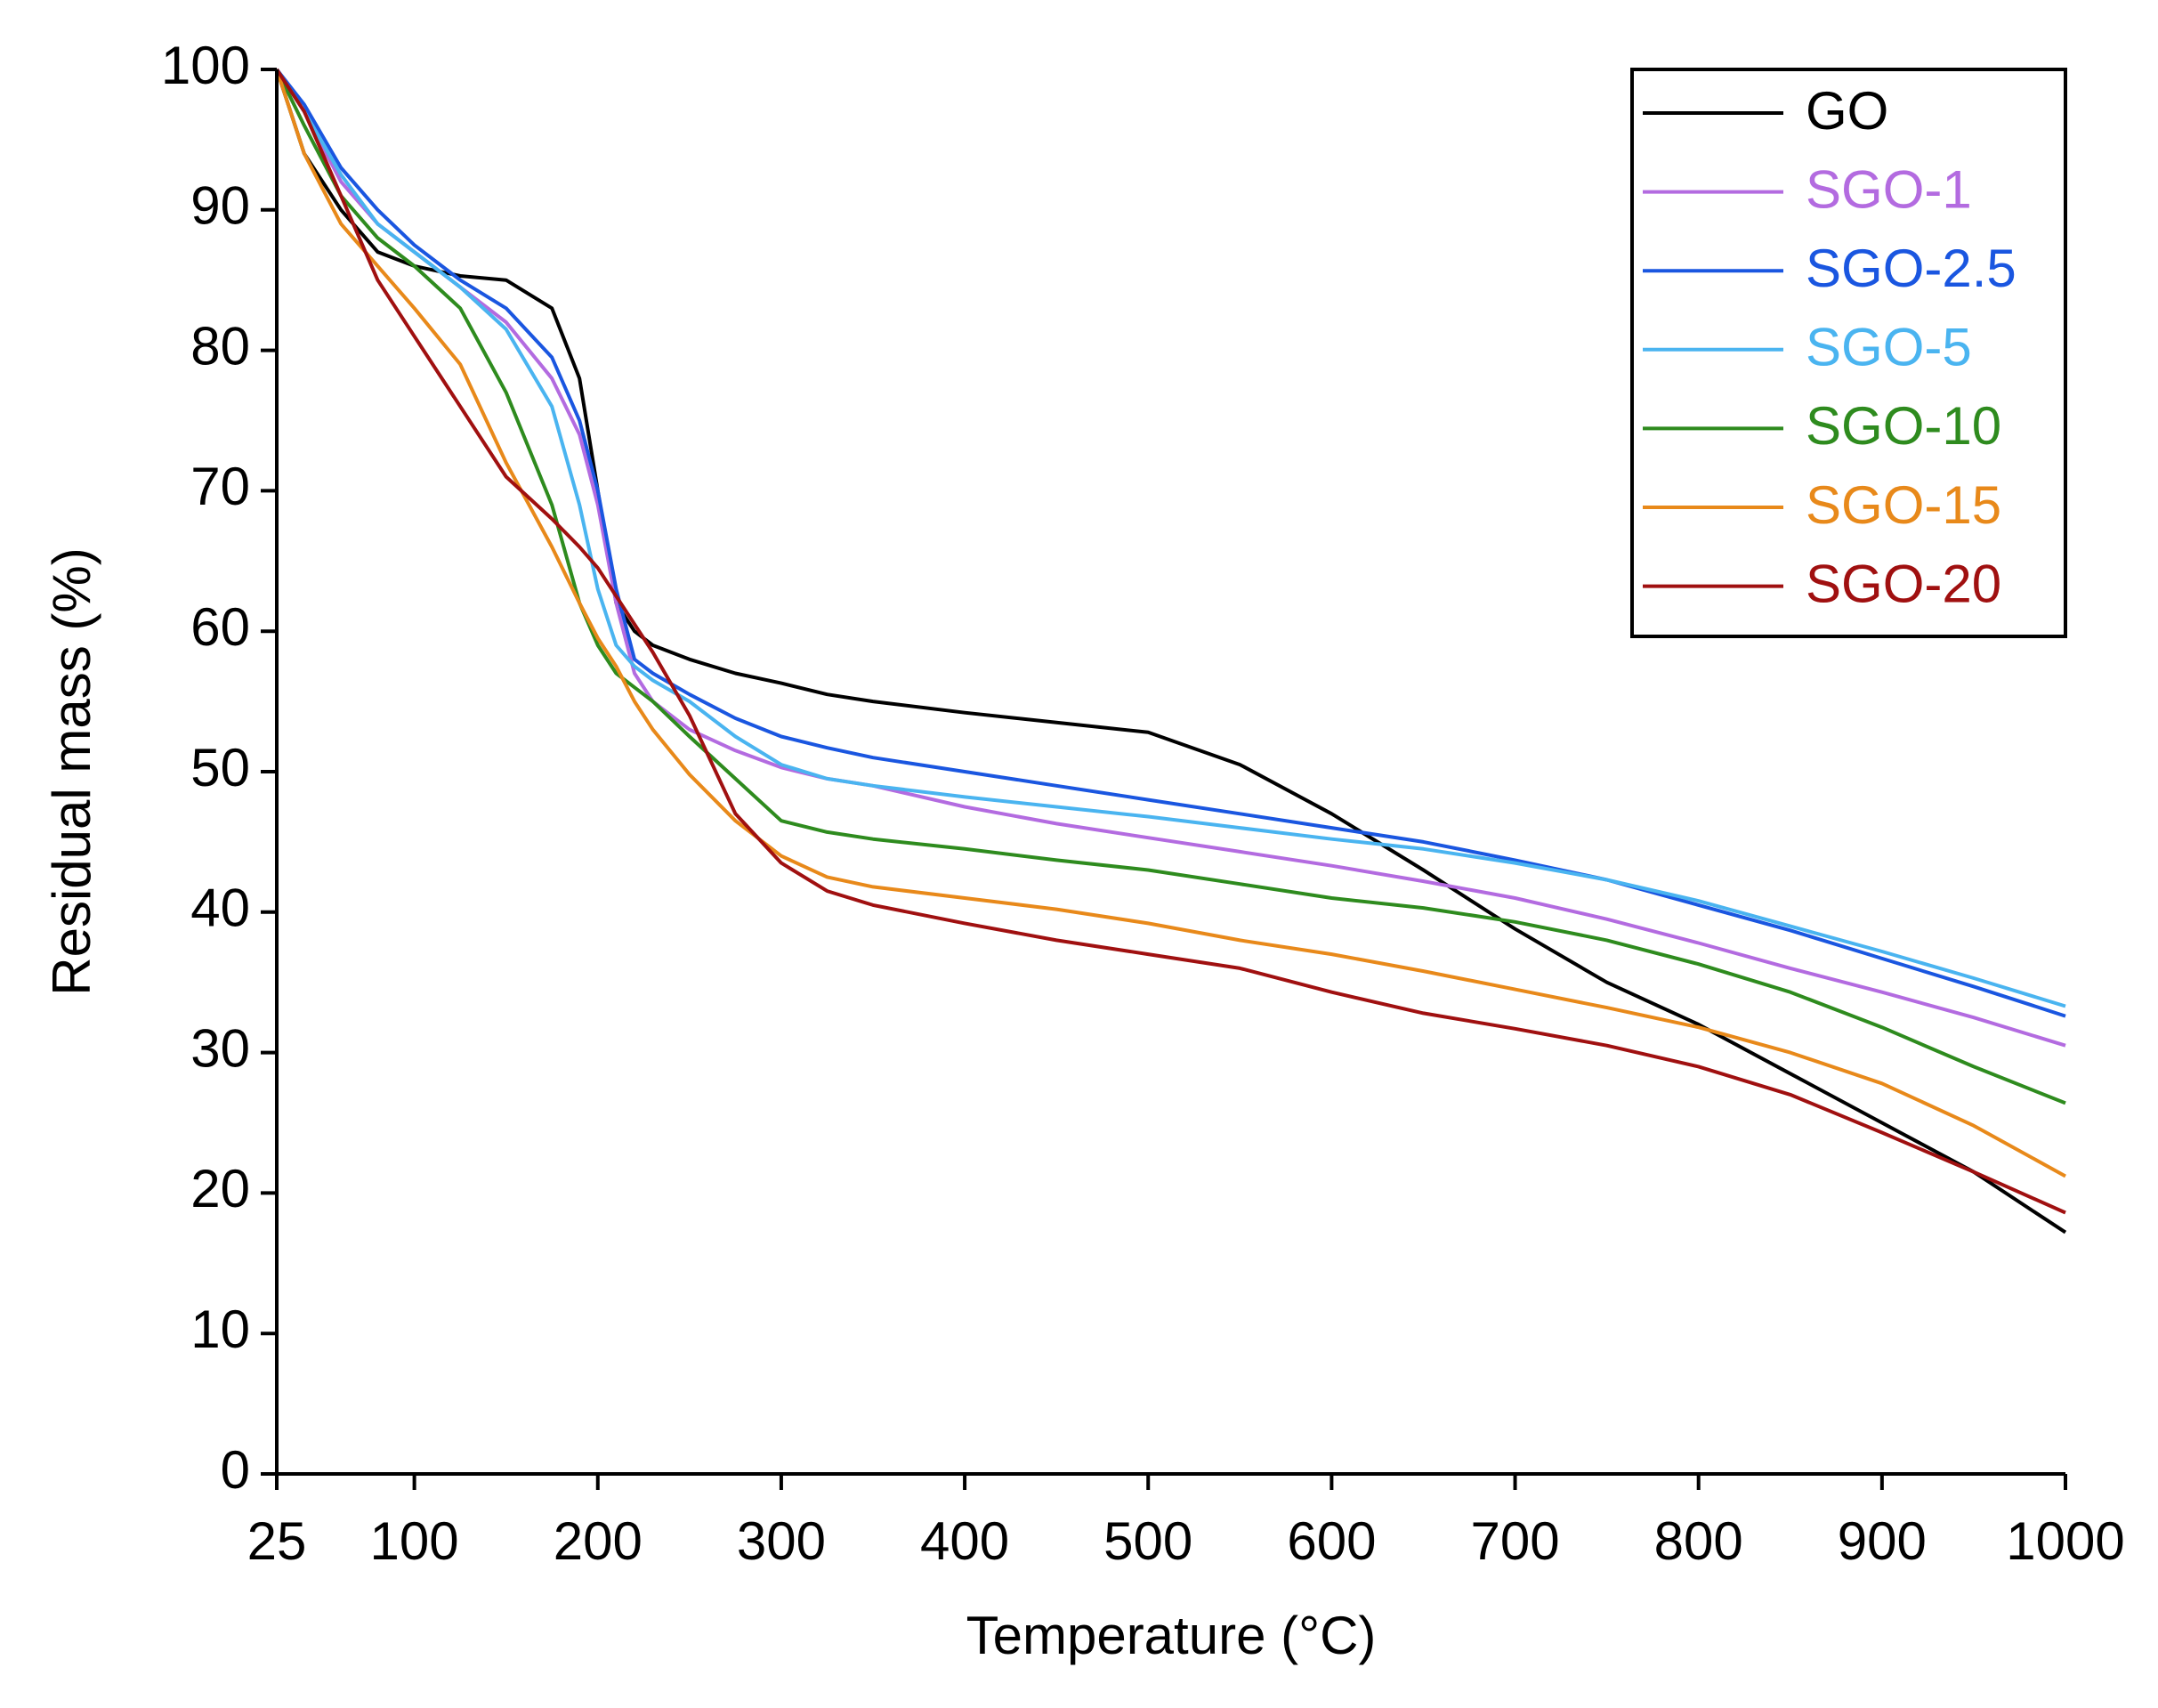  Describe the element at coordinates (1147, 1541) in the screenshot. I see `x-tick-label: 500` at that location.